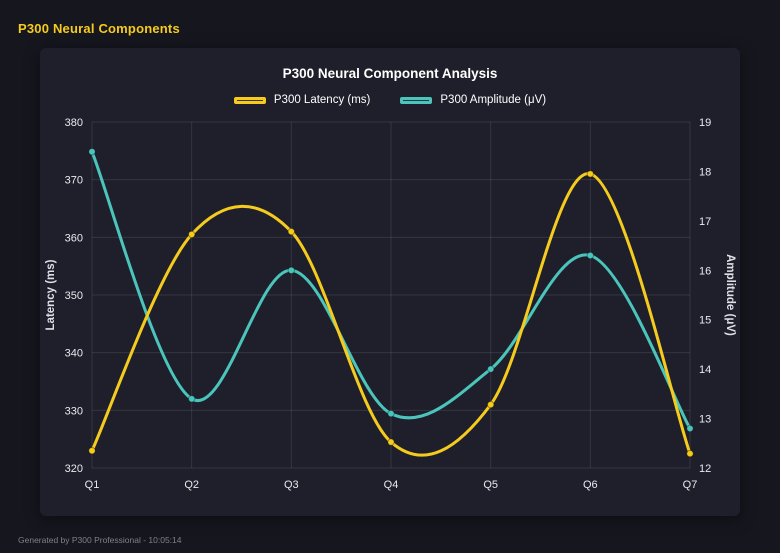 The image size is (780, 553). I want to click on app-title: P300 Neural Components, so click(99, 28).